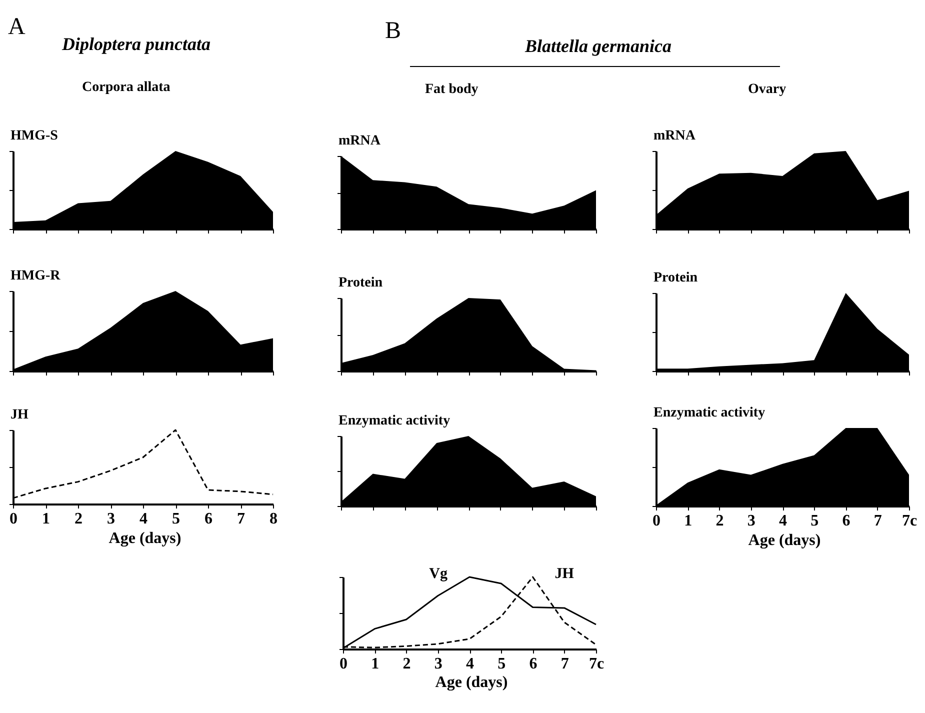 This screenshot has height=713, width=925. I want to click on chart-title: HMG-R, so click(36, 276).